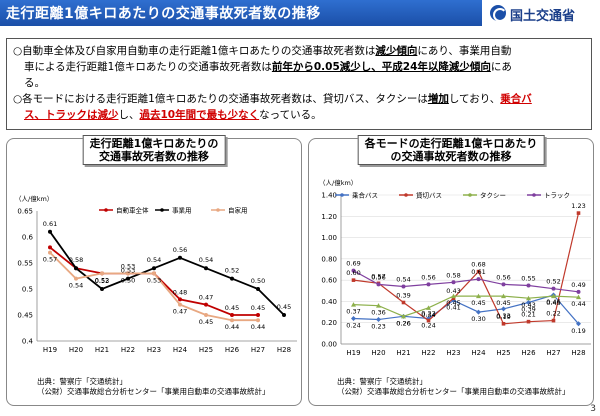 This screenshot has width=600, height=416. What do you see at coordinates (453, 275) in the screenshot?
I see `data-label: 0.58` at bounding box center [453, 275].